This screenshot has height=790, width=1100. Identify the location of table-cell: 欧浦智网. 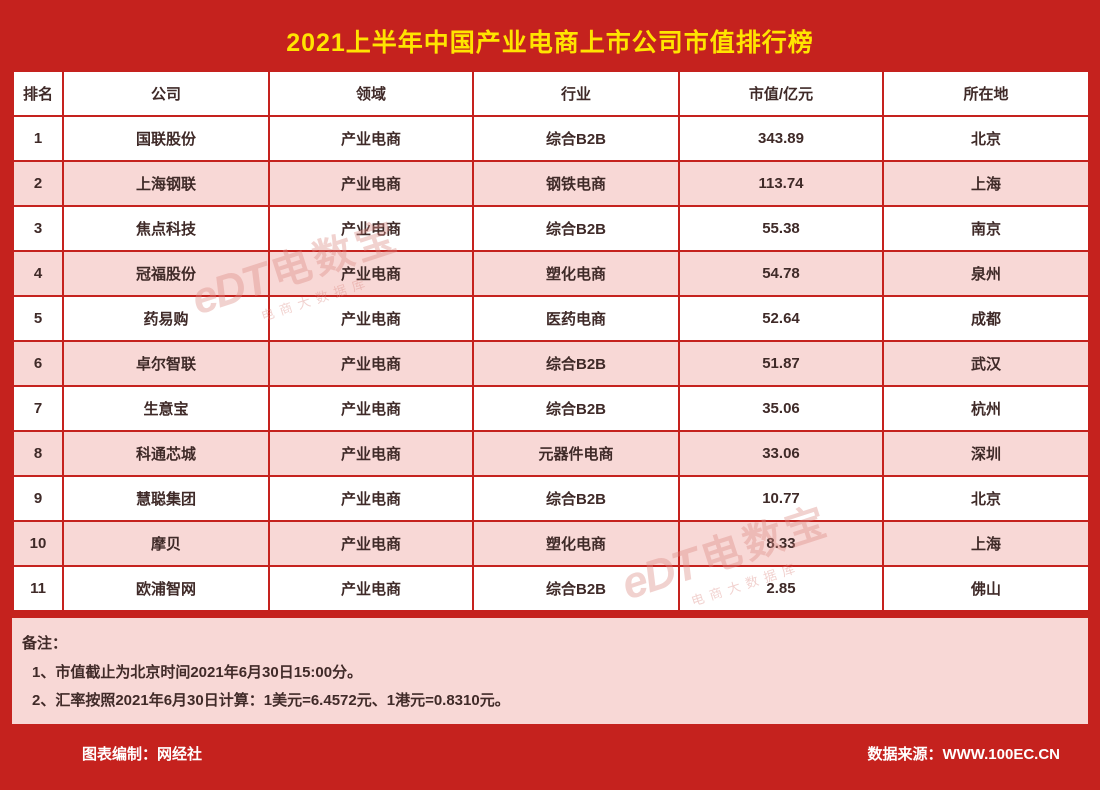
(166, 588).